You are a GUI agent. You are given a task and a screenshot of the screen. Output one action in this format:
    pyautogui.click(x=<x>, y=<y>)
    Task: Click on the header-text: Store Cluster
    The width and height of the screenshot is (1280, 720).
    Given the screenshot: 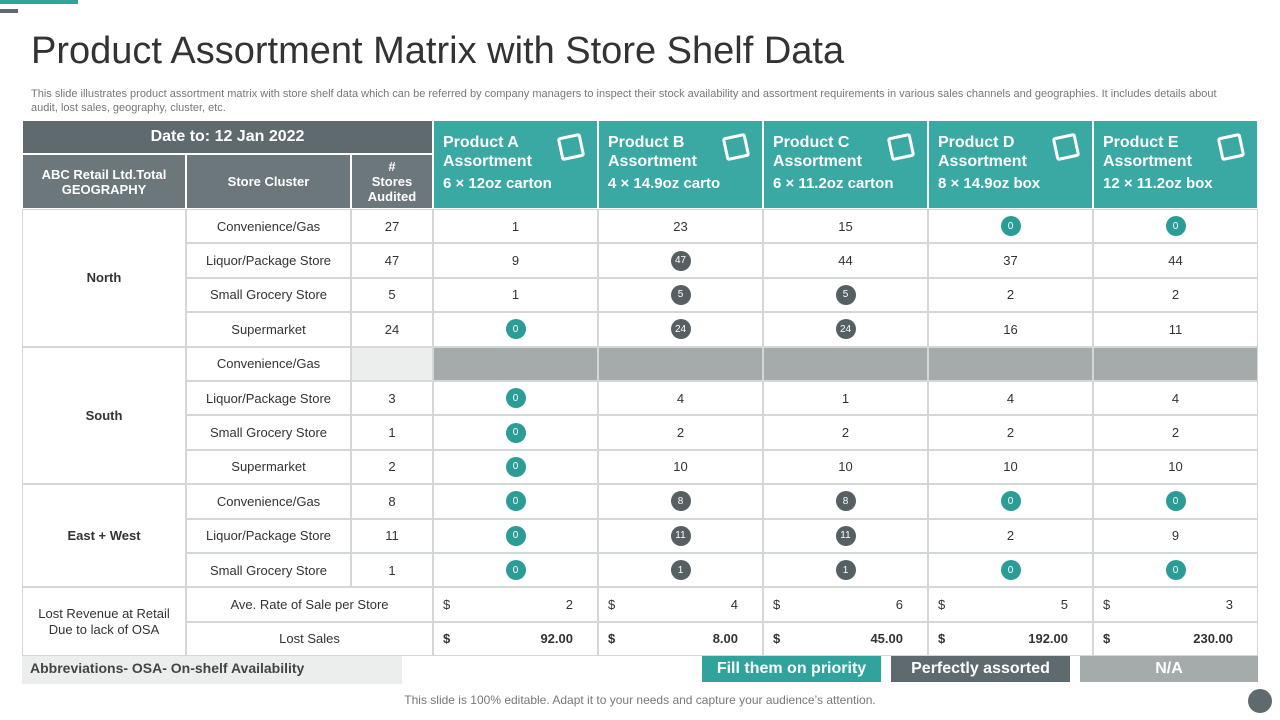 What is the action you would take?
    pyautogui.click(x=268, y=181)
    